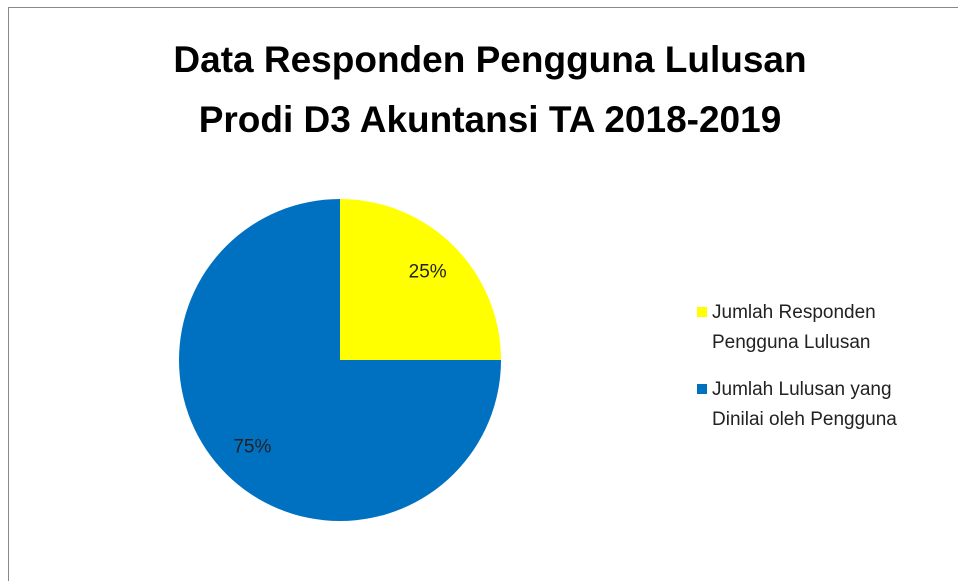 Image resolution: width=958 pixels, height=581 pixels. Describe the element at coordinates (252, 447) in the screenshot. I see `data-label: 75%` at that location.